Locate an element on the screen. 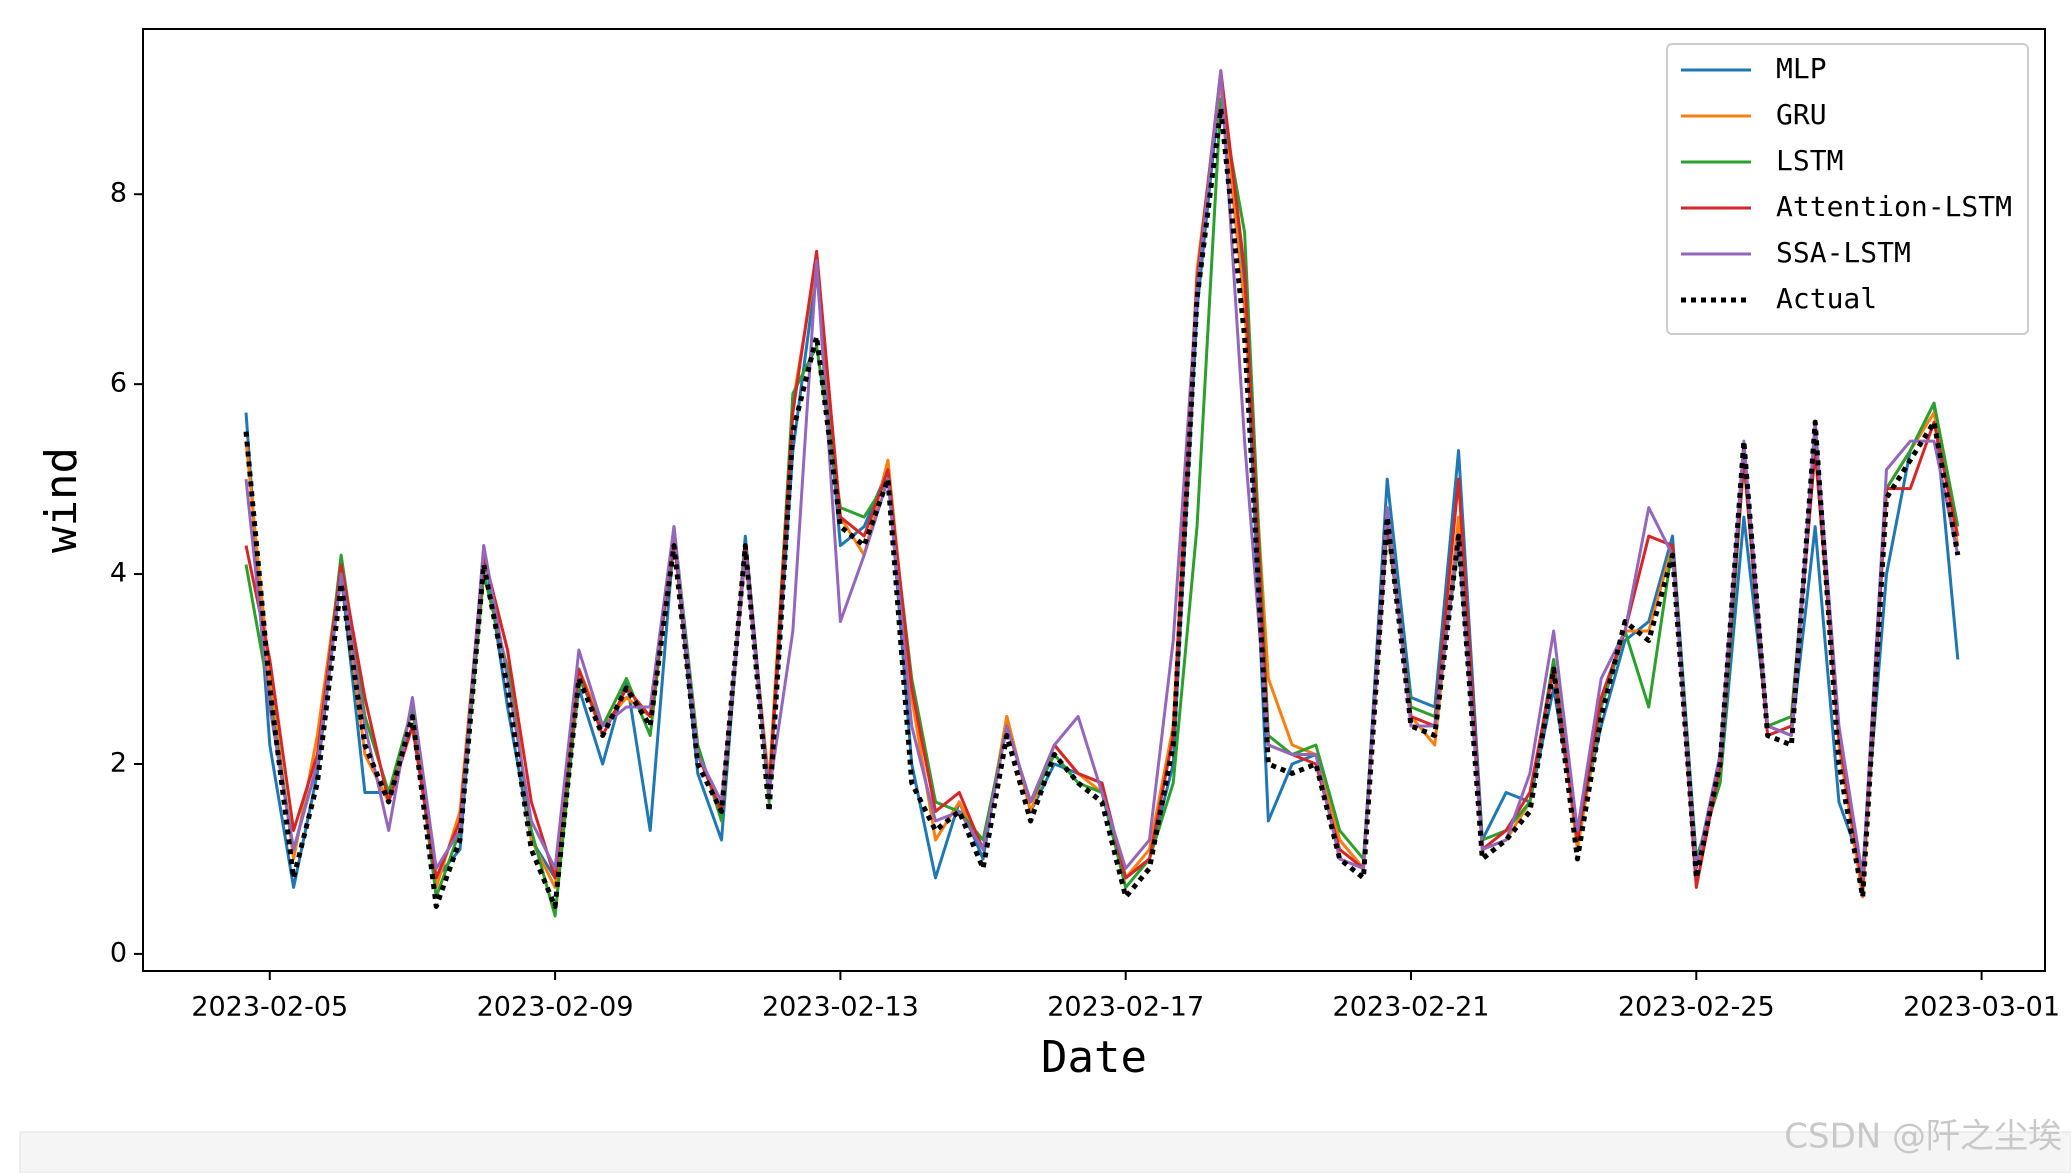  legend-label: MLP is located at coordinates (1801, 68).